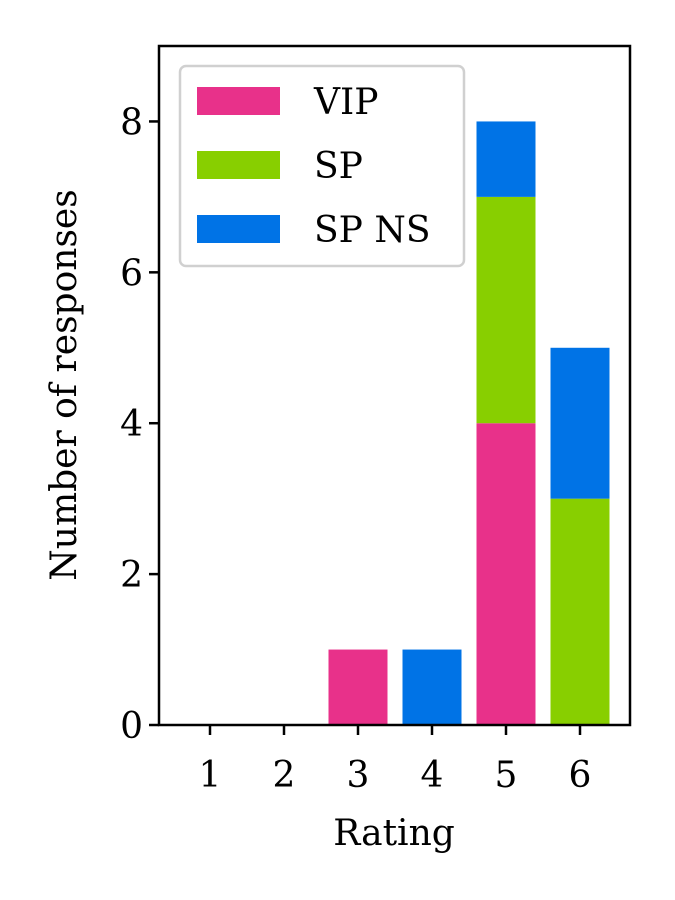 Image resolution: width=675 pixels, height=900 pixels. What do you see at coordinates (131, 424) in the screenshot?
I see `y-tick-label: 4` at bounding box center [131, 424].